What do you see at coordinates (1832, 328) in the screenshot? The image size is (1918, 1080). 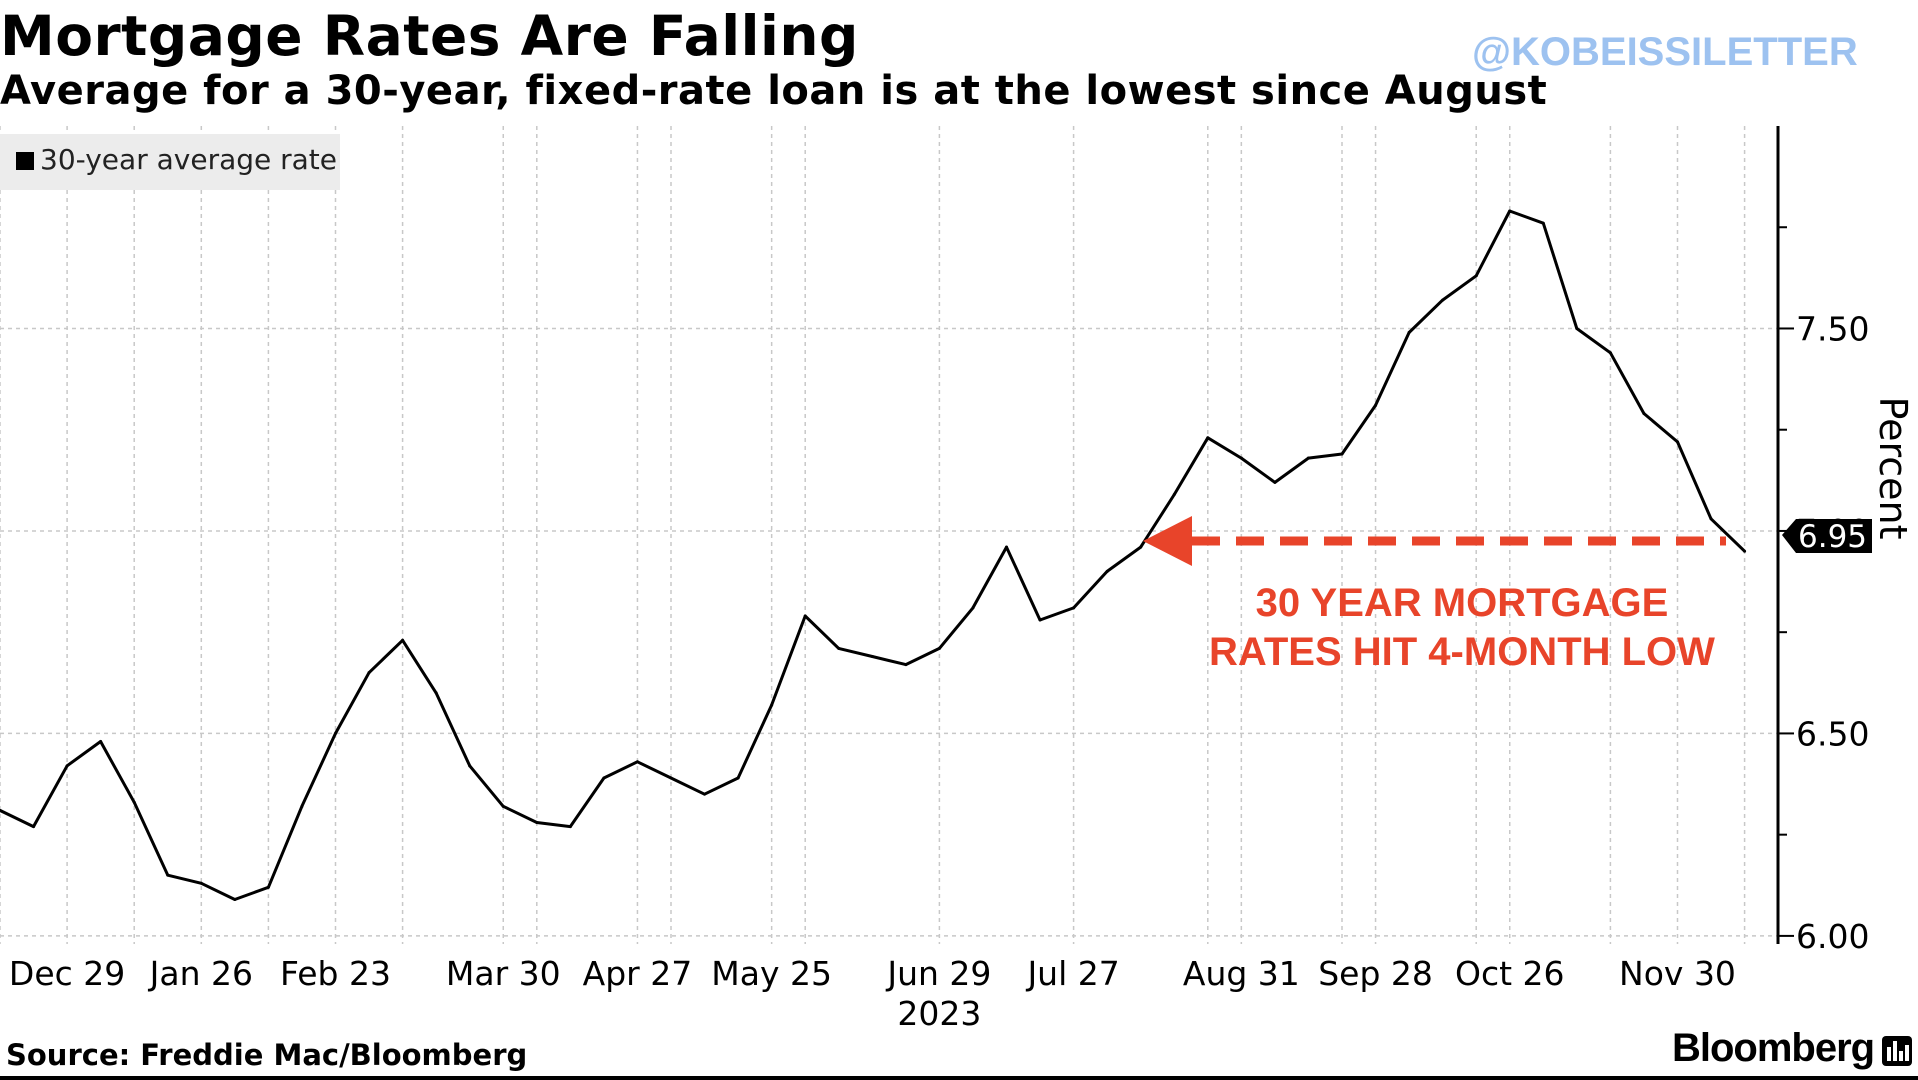 I see `y-tick-label: 7.50` at bounding box center [1832, 328].